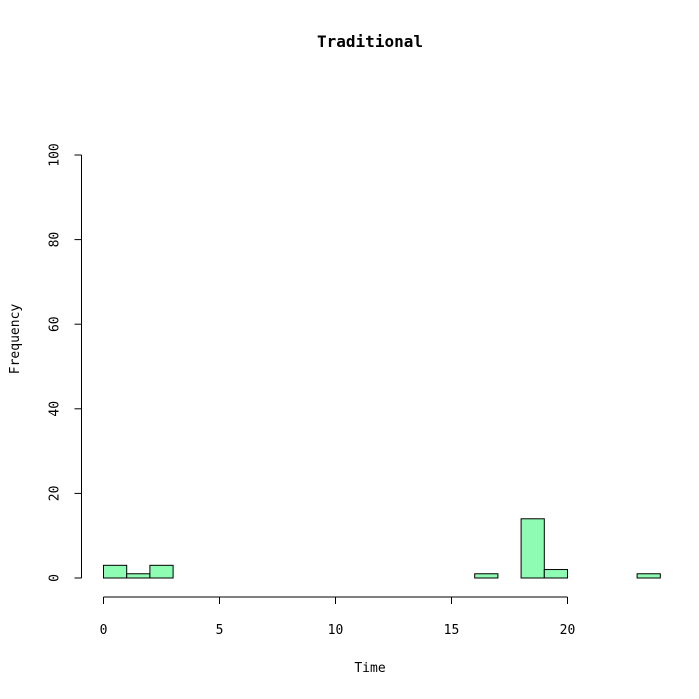 This screenshot has height=699, width=699. What do you see at coordinates (568, 630) in the screenshot?
I see `x-tick-label: 20` at bounding box center [568, 630].